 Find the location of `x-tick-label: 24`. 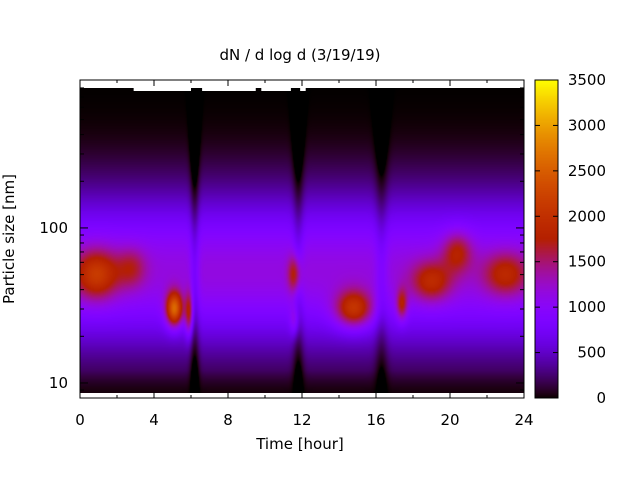

x-tick-label: 24 is located at coordinates (523, 420).